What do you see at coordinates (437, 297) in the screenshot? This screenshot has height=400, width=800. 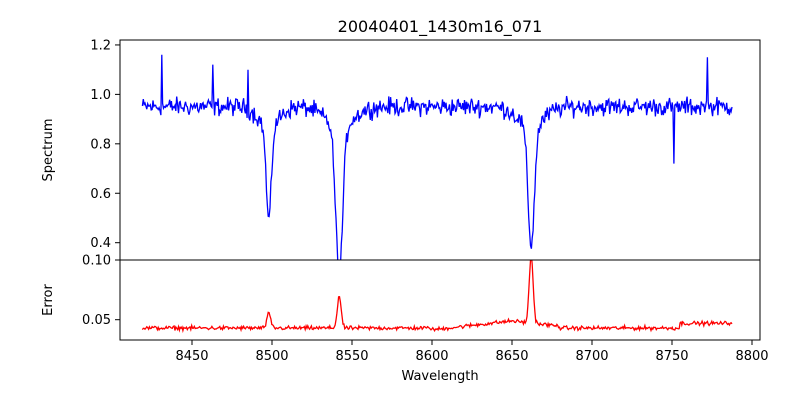 I see `error-series-line` at bounding box center [437, 297].